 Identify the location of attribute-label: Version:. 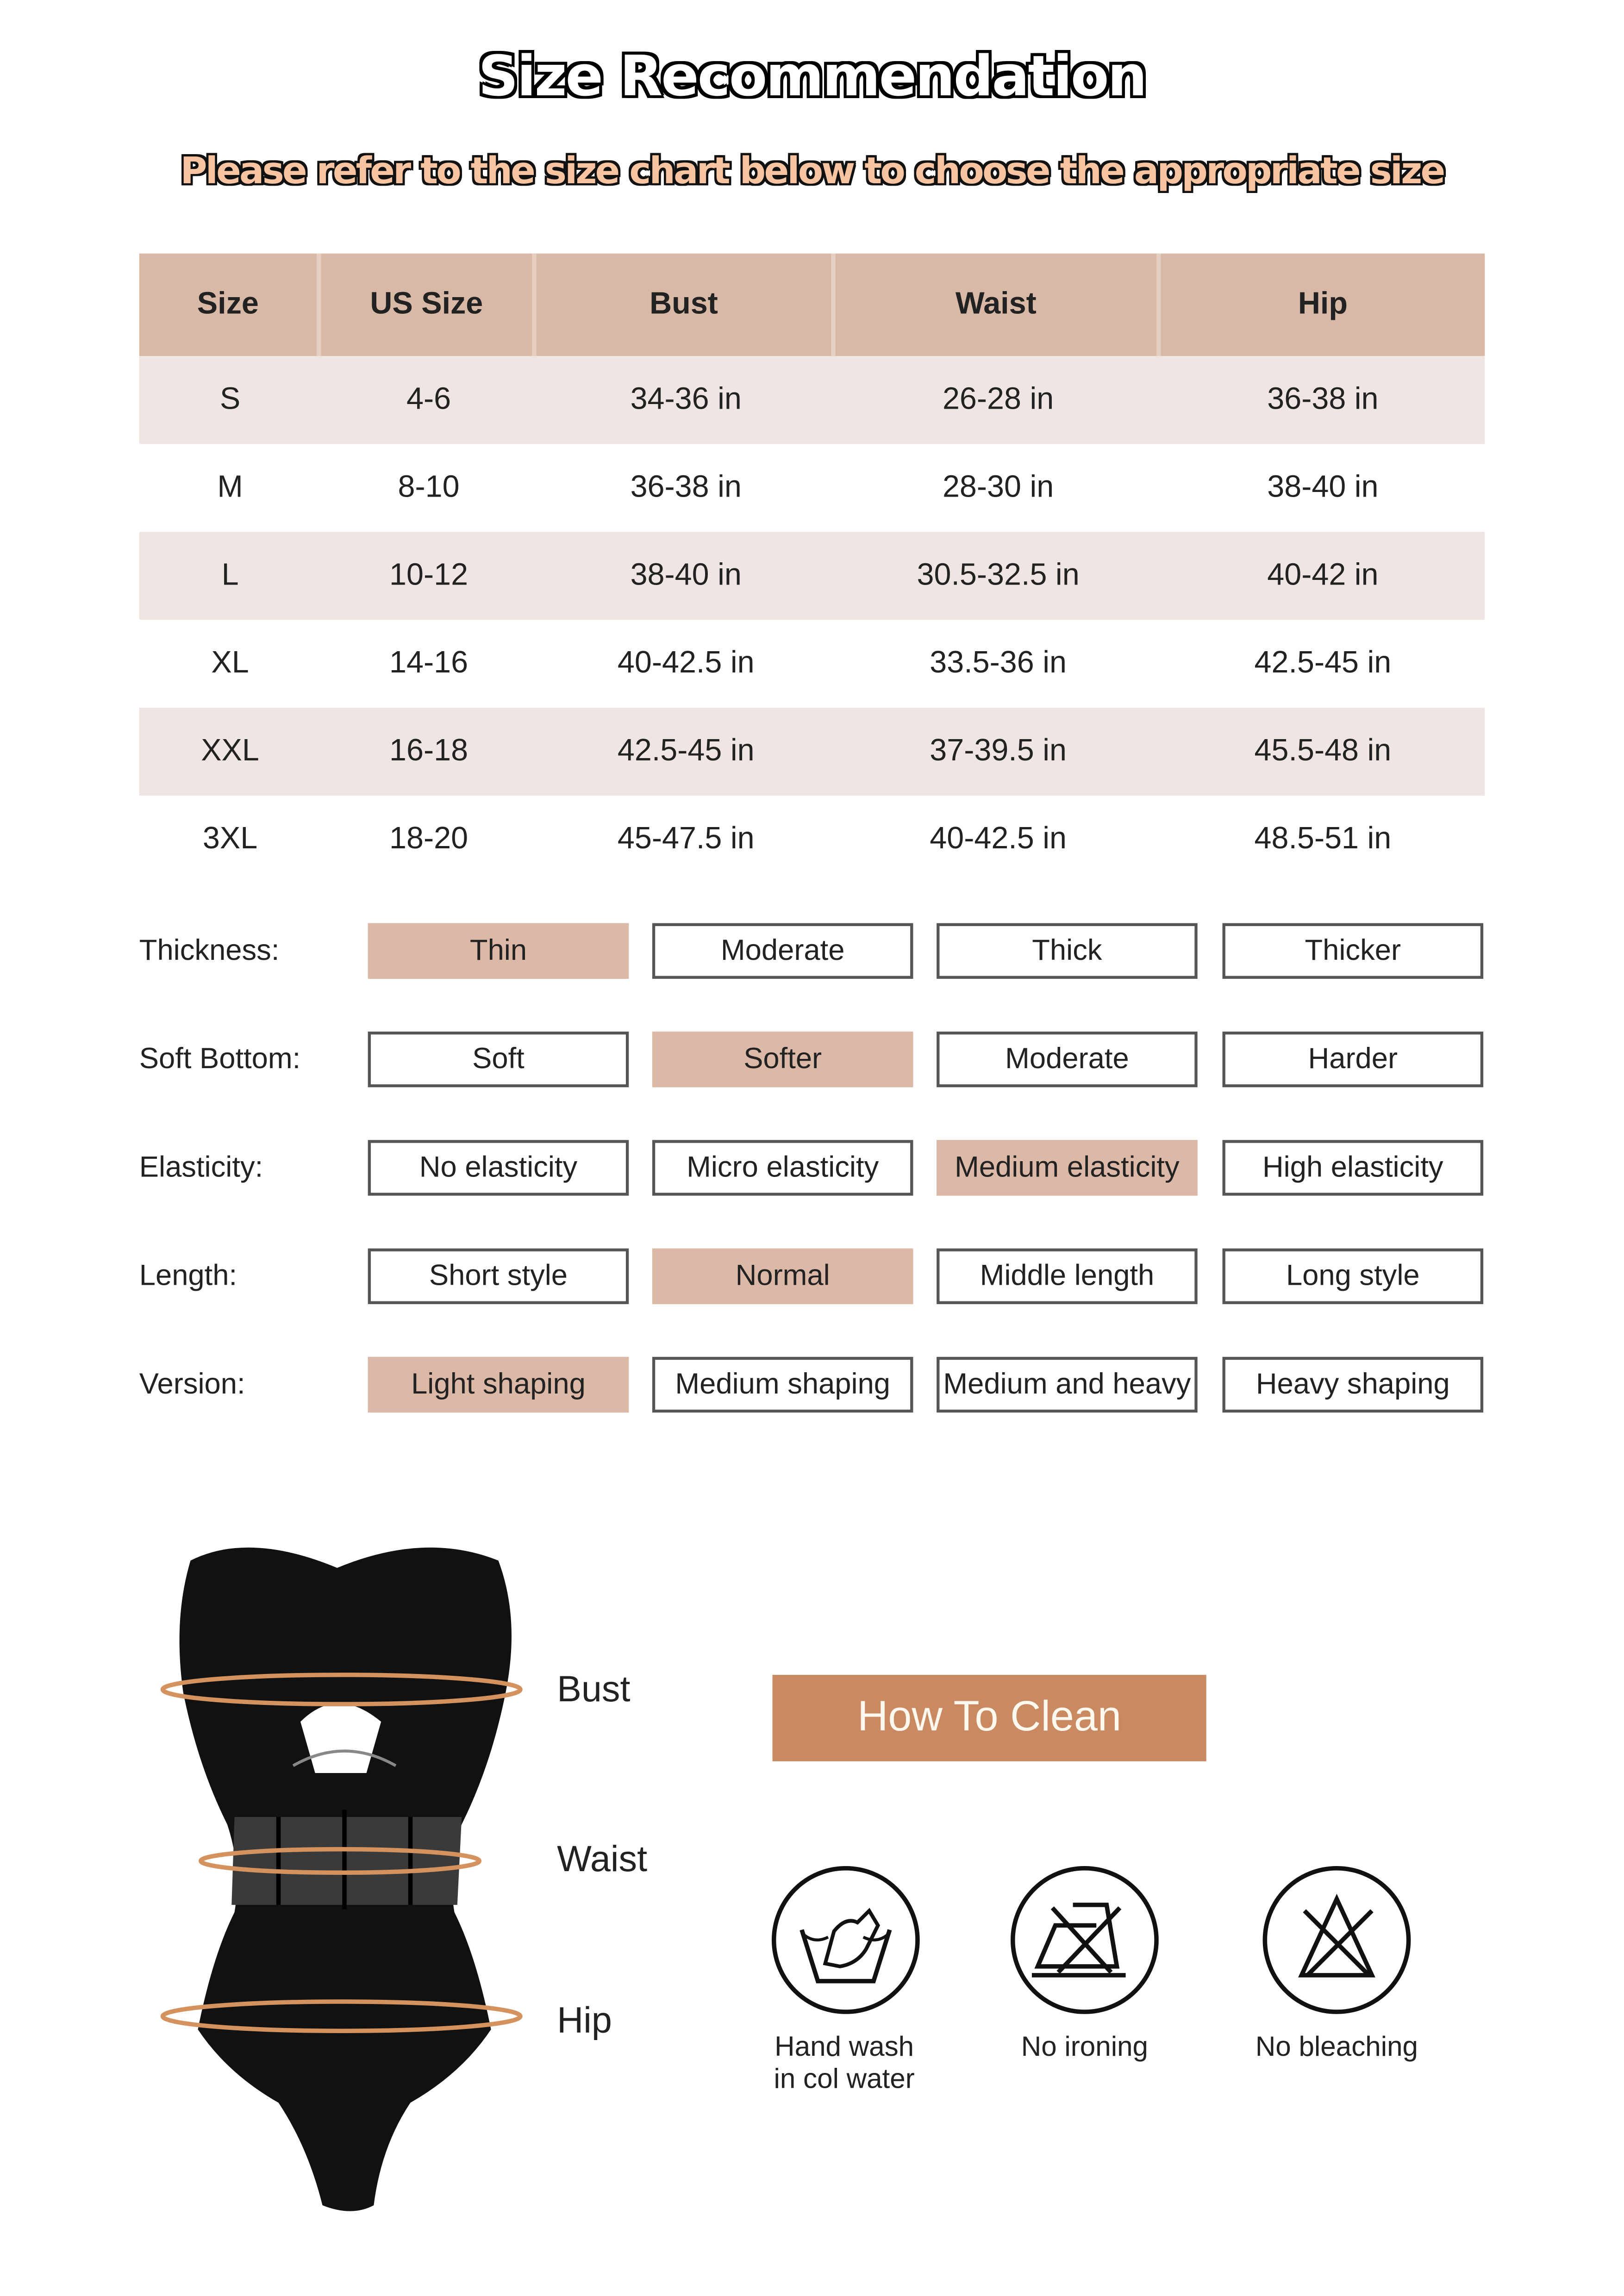
(192, 1385).